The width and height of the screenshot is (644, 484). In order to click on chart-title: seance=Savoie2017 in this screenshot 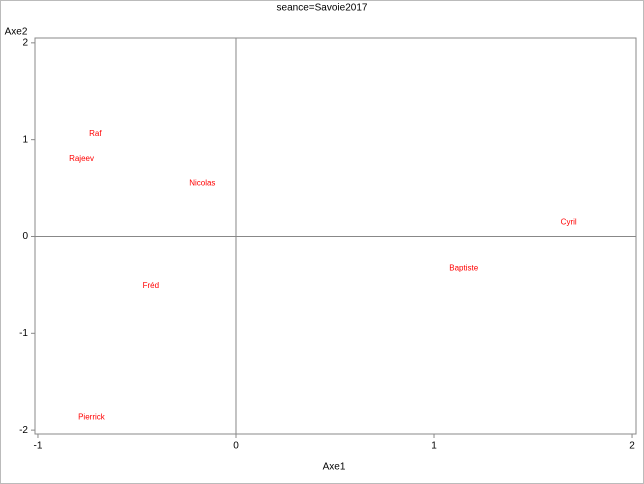, I will do `click(322, 8)`.